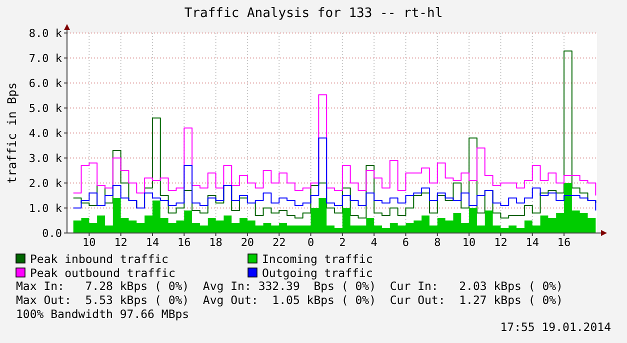  Describe the element at coordinates (45, 208) in the screenshot. I see `y-tick-label: 1.0 k` at that location.